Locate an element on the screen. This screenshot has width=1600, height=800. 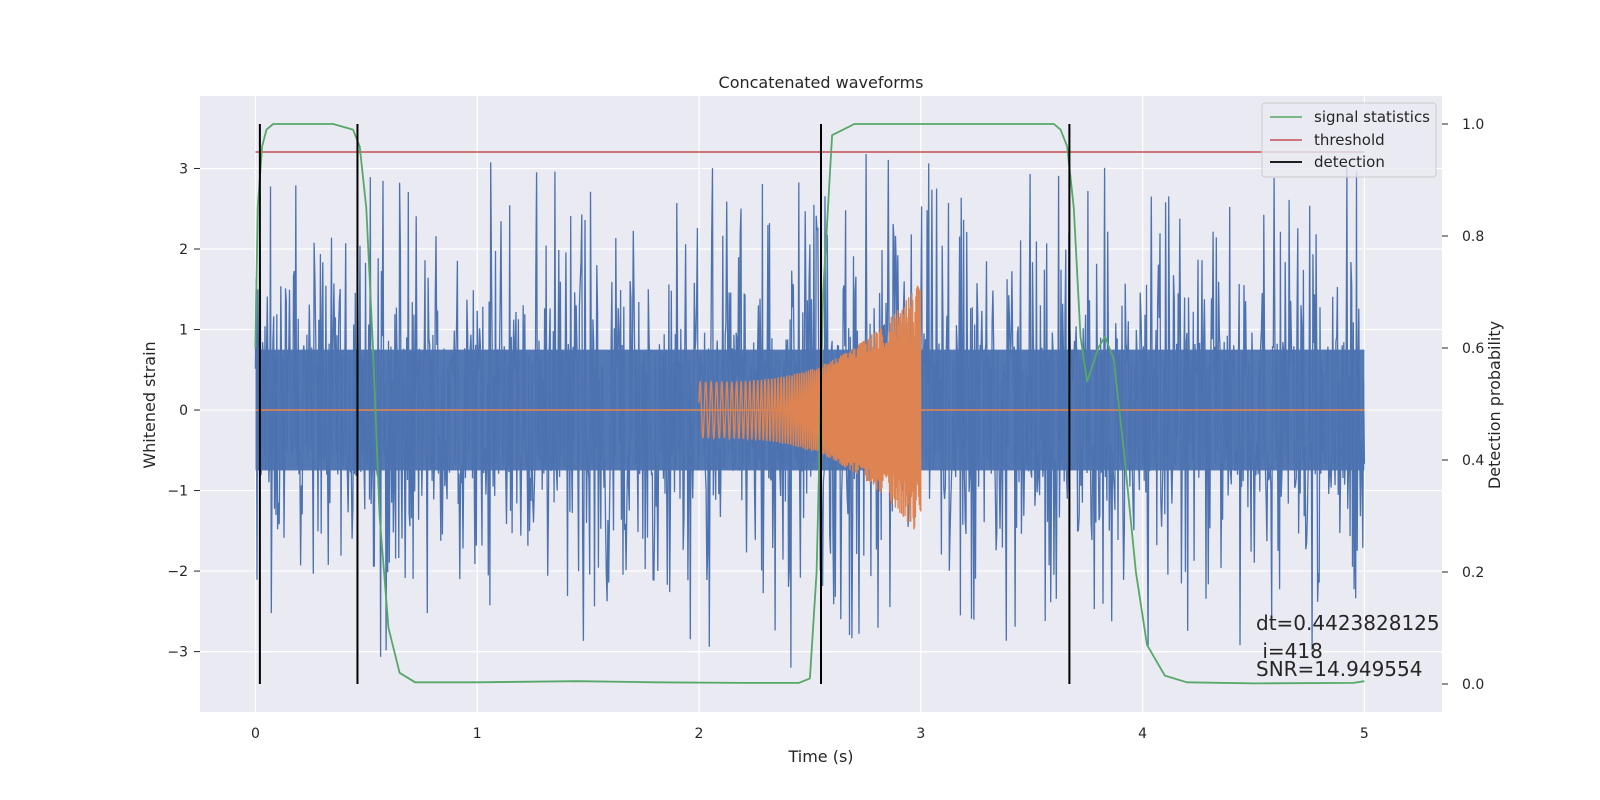
legend-box is located at coordinates (1349, 140).